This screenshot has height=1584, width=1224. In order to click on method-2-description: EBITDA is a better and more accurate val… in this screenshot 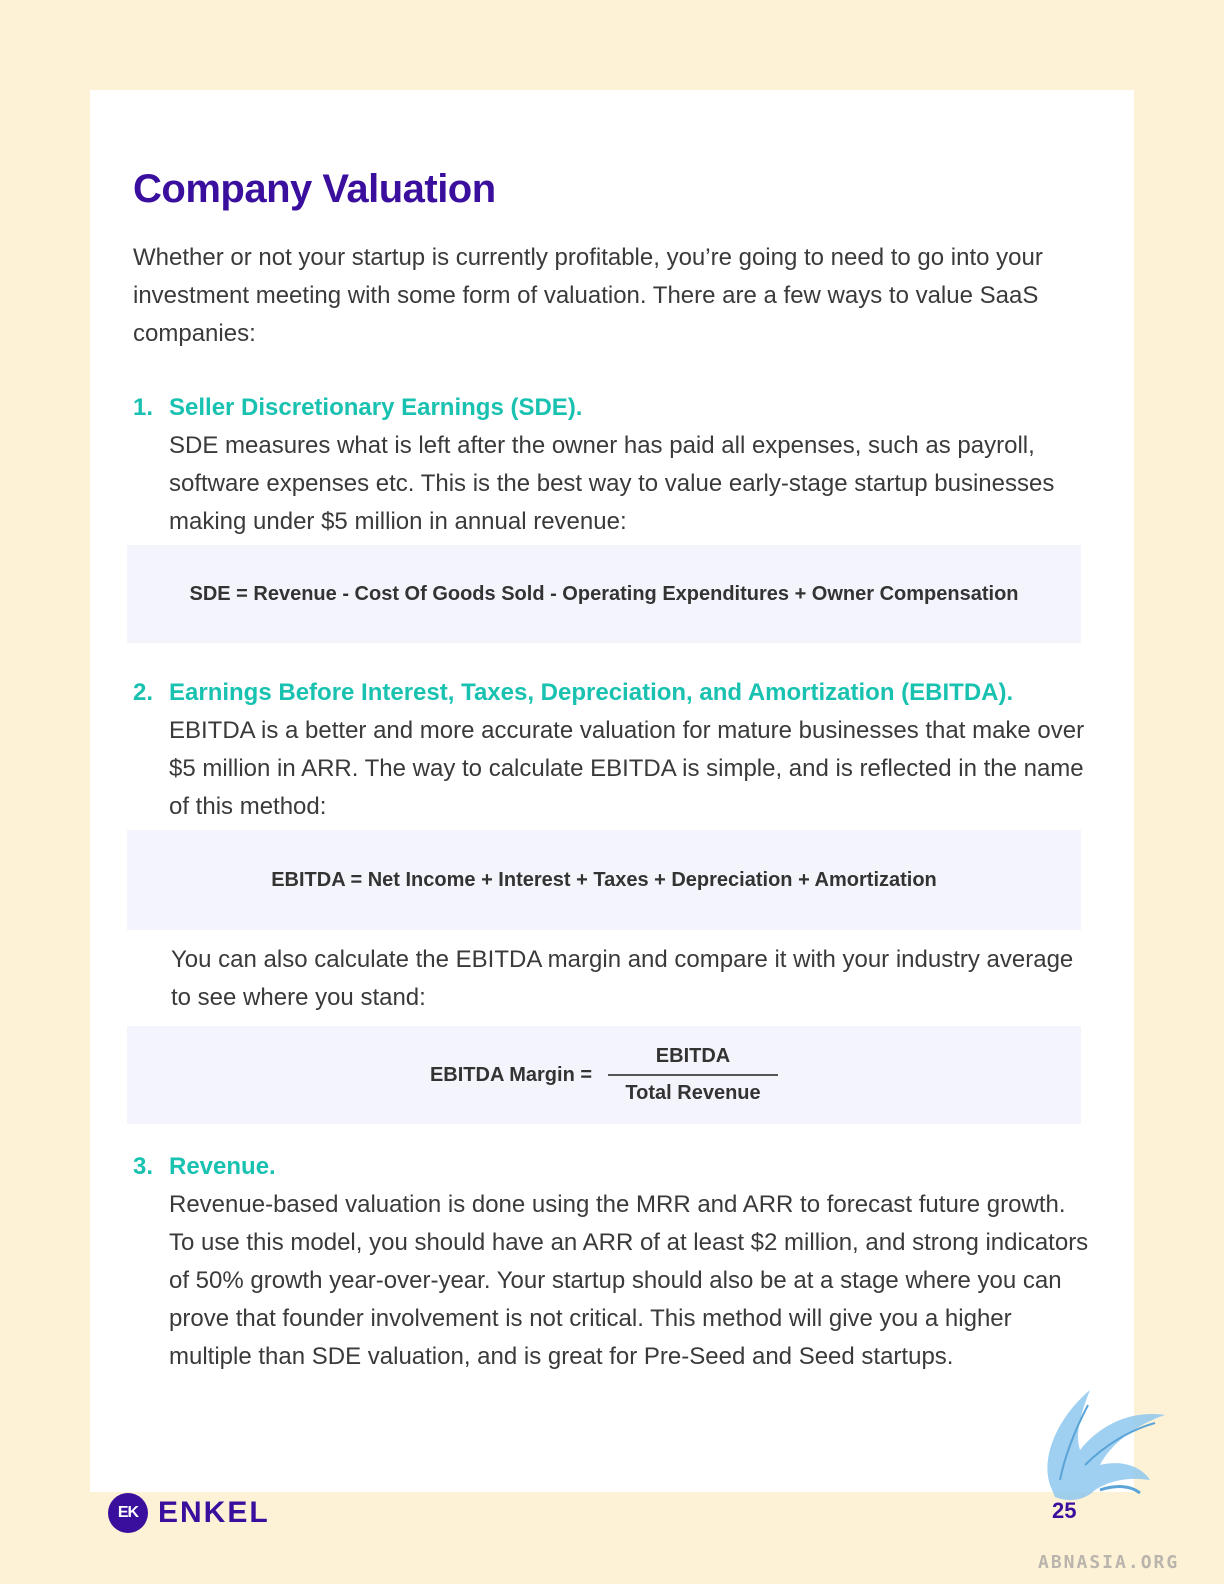, I will do `click(627, 768)`.